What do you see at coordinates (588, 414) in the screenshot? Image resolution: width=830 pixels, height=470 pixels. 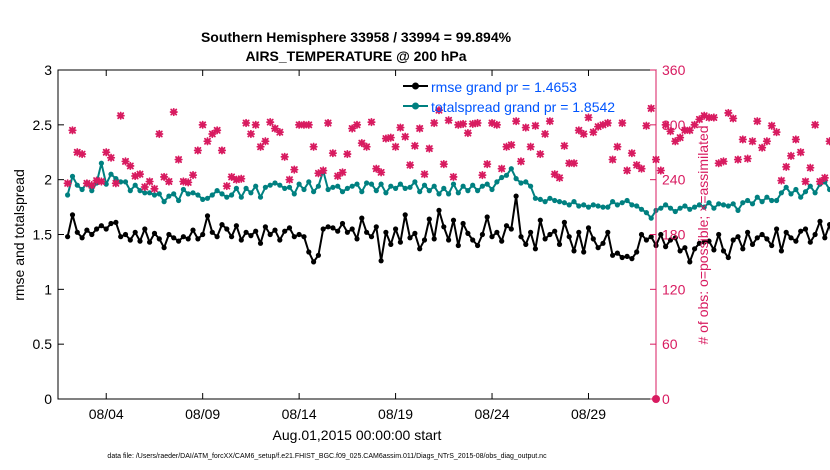 I see `x-tick-label: 08/29` at bounding box center [588, 414].